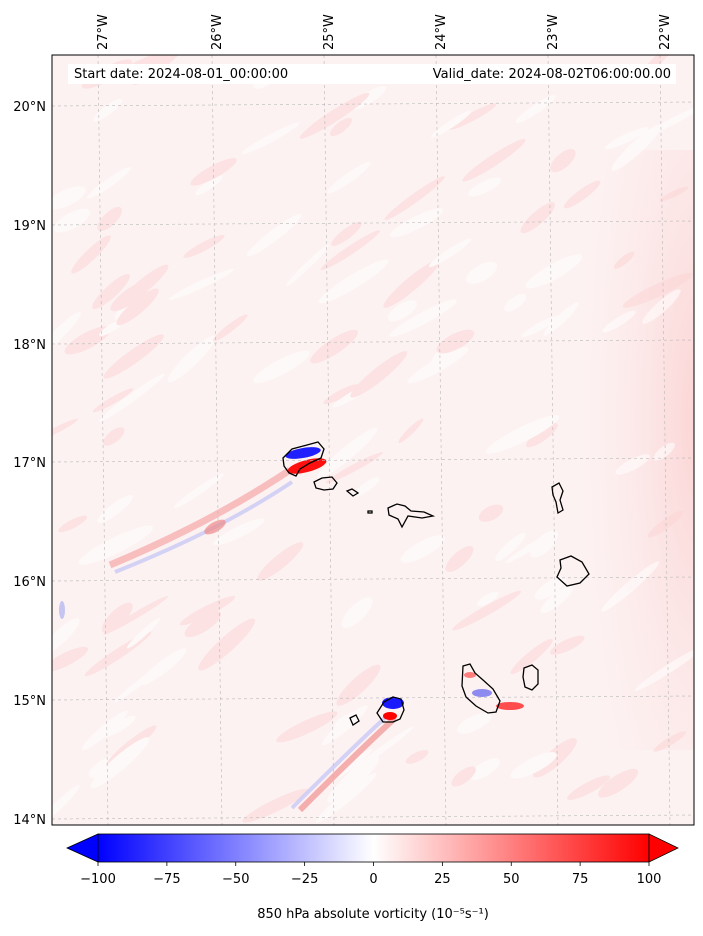 The width and height of the screenshot is (703, 936). I want to click on island-sao-nicolau, so click(411, 516).